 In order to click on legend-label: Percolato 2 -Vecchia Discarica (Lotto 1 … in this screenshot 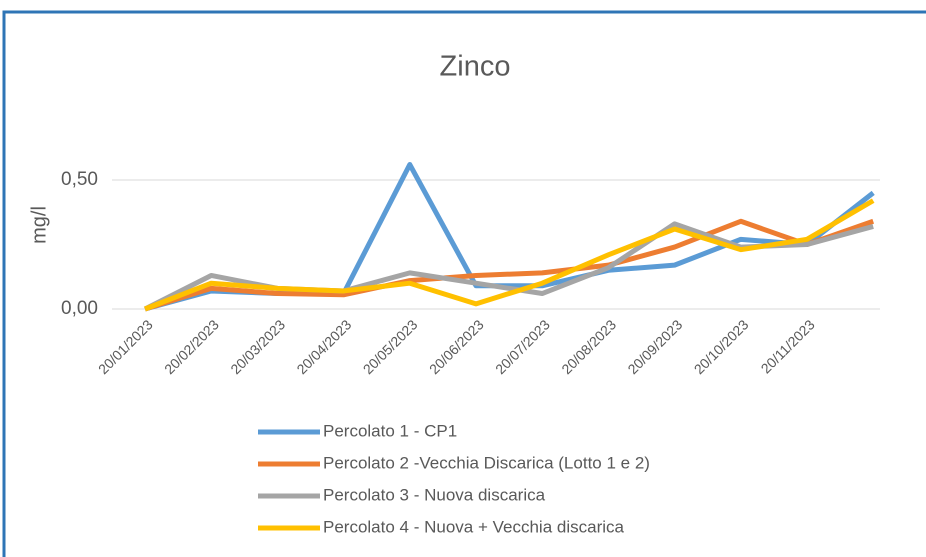, I will do `click(486, 462)`.